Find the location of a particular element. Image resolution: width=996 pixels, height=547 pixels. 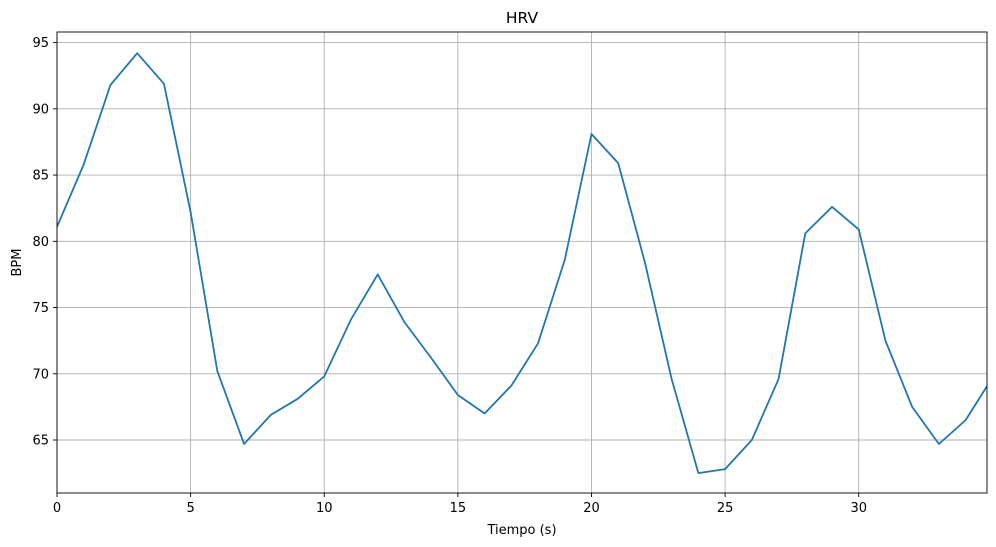

x-tick-label: 30 is located at coordinates (858, 508).